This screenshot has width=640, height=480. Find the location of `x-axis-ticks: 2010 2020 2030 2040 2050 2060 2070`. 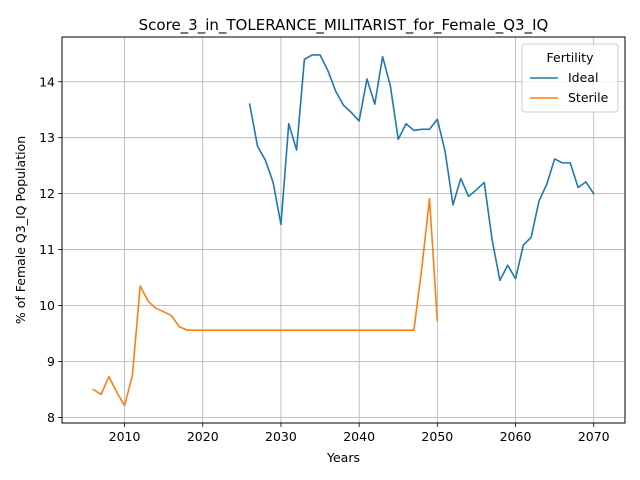

x-axis-ticks: 2010 2020 2030 2040 2050 2060 2070 is located at coordinates (359, 433).